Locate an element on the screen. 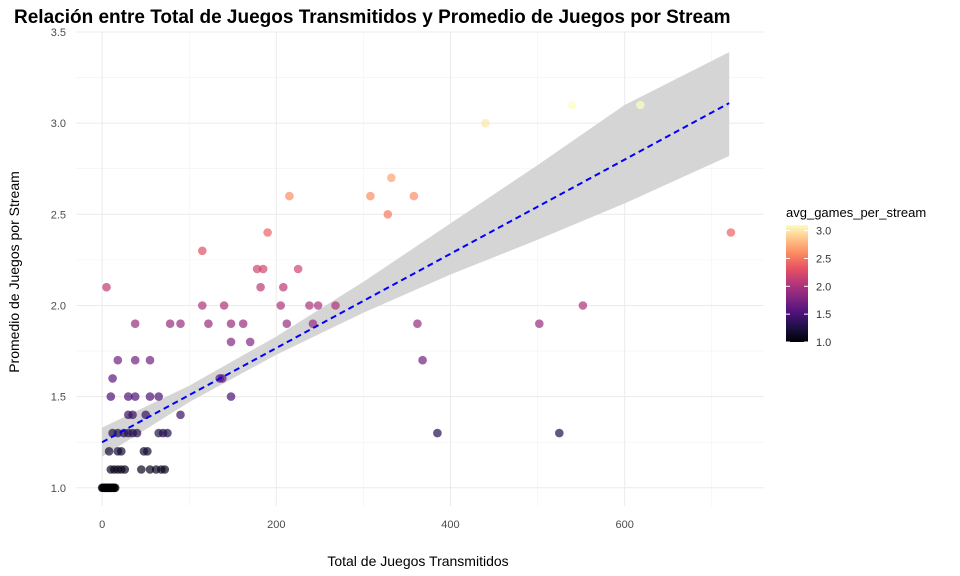 The image size is (960, 576). y-tick-label: 2.5 is located at coordinates (58, 215).